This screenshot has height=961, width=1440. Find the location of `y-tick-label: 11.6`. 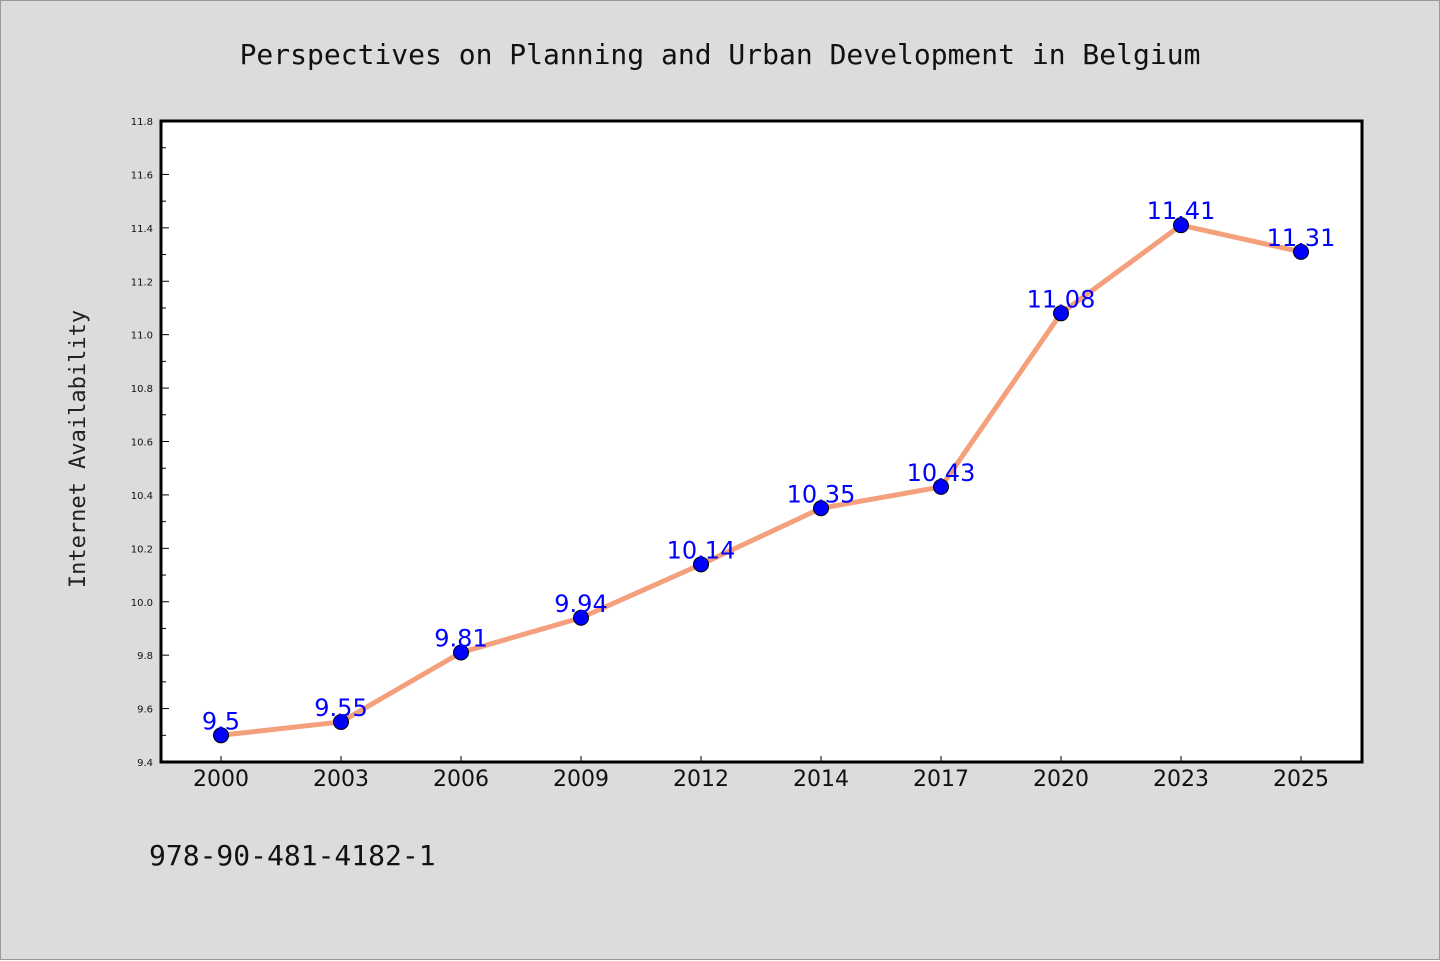

y-tick-label: 11.6 is located at coordinates (142, 175).